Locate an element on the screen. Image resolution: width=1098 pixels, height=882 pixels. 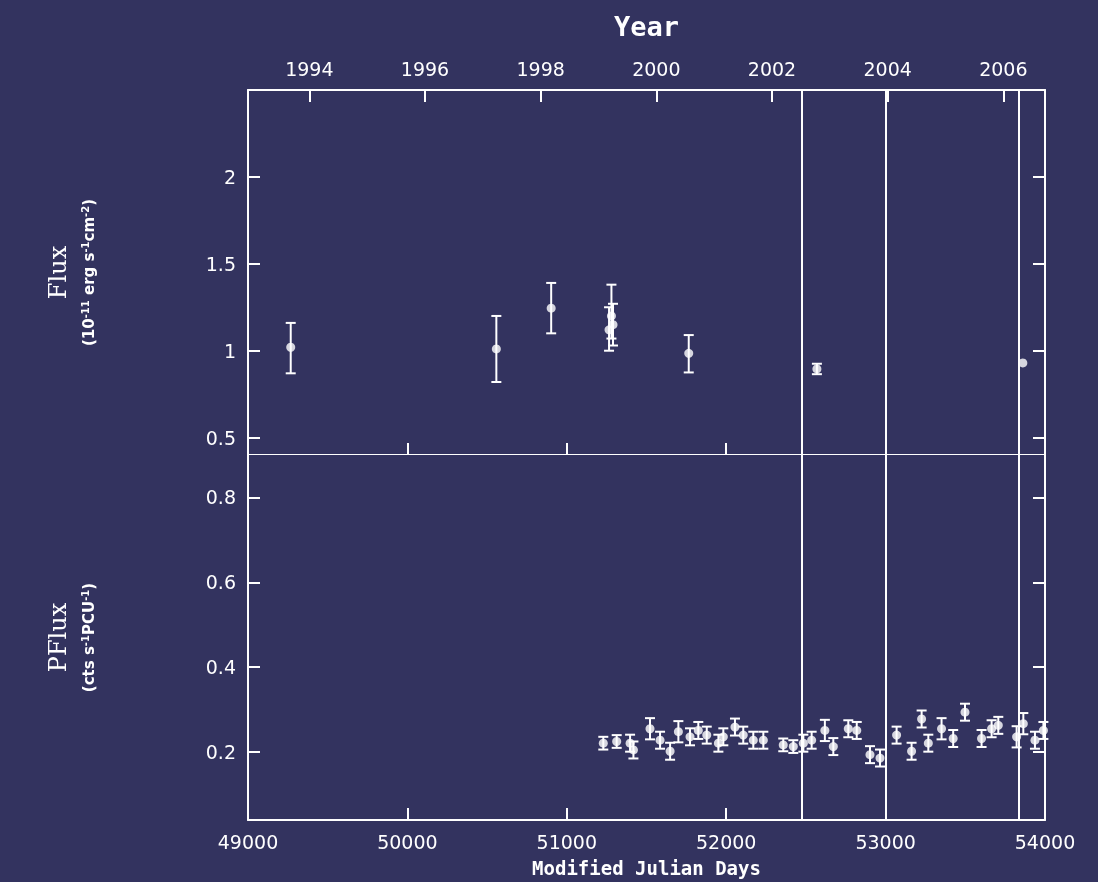
x-tick-label: 49000 is located at coordinates (248, 841).